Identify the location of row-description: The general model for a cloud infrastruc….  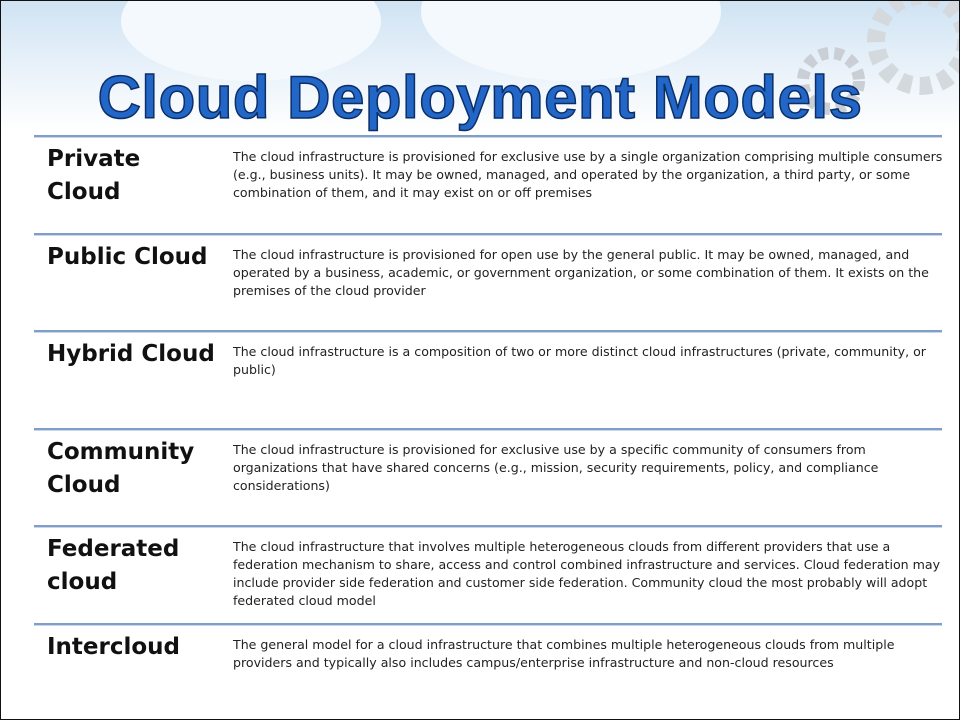
(564, 653).